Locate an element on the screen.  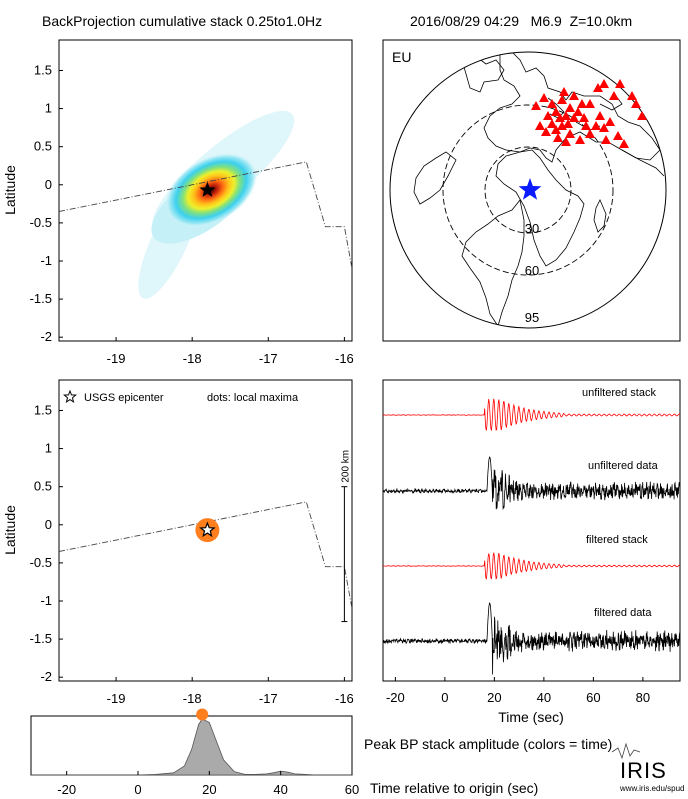
trace-label-unfiltered-data: unfiltered data is located at coordinates (623, 466).